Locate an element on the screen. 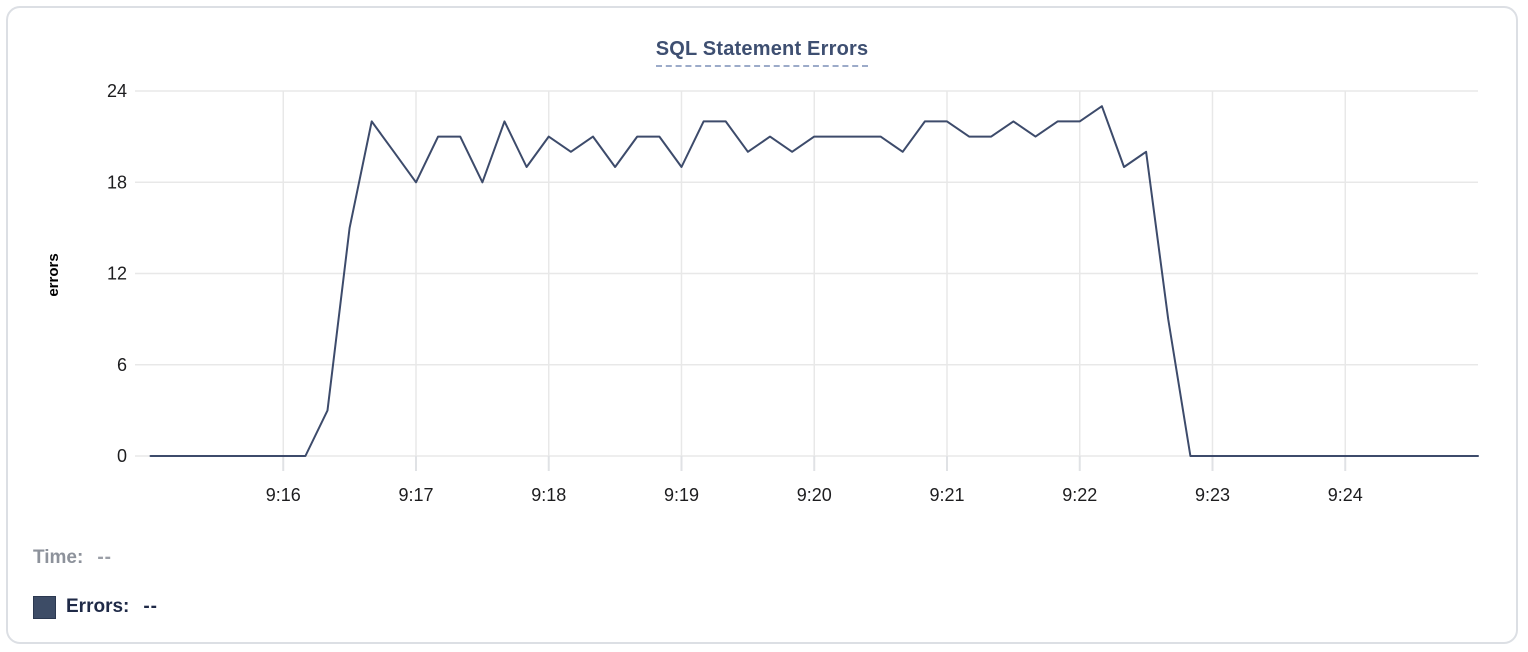  chart-header: SQL Statement Errors is located at coordinates (762, 52).